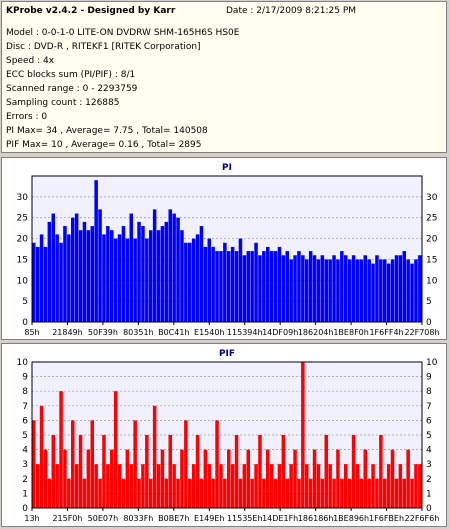  I want to click on pi-xtick-label: 1F6FF4h, so click(386, 332).